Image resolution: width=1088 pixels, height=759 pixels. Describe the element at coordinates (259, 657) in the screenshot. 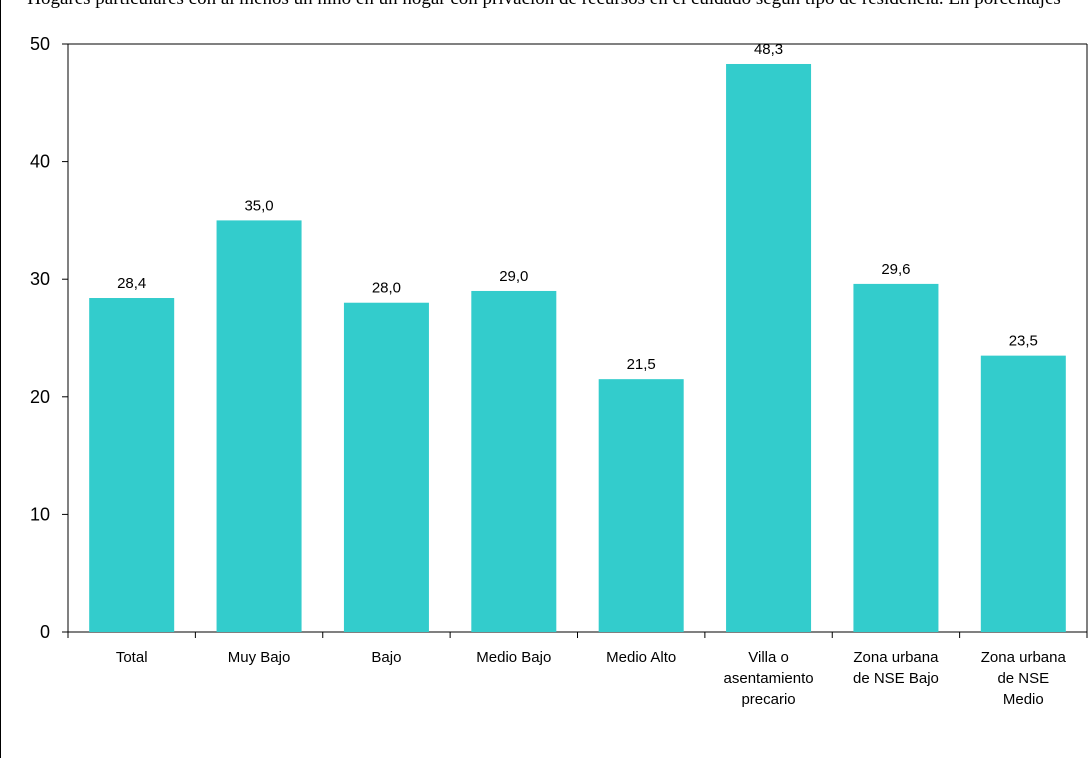

I see `category-label: Muy Bajo` at that location.